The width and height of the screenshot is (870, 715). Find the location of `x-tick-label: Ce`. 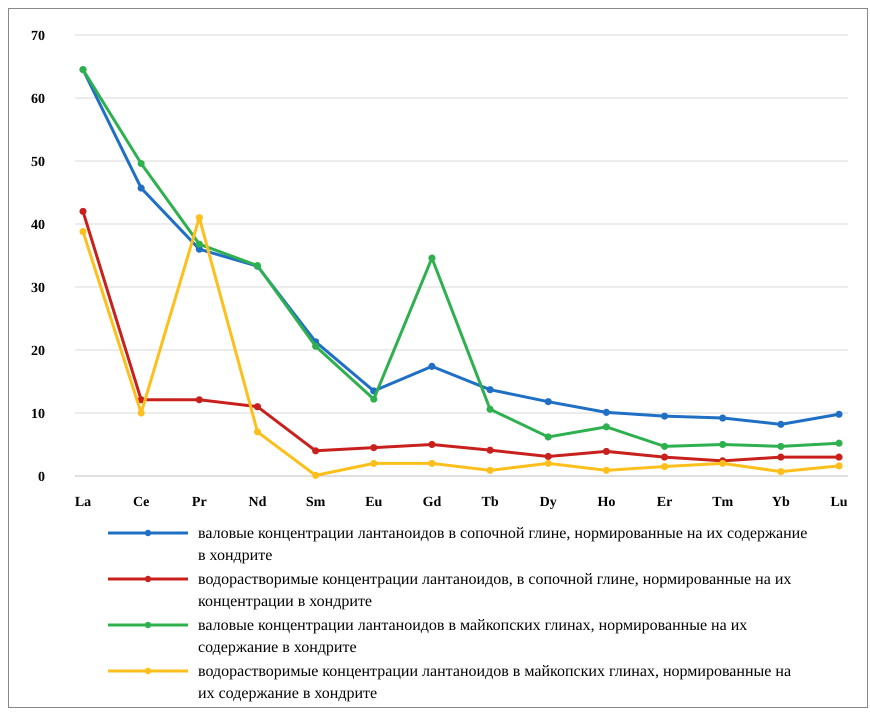

x-tick-label: Ce is located at coordinates (141, 502).